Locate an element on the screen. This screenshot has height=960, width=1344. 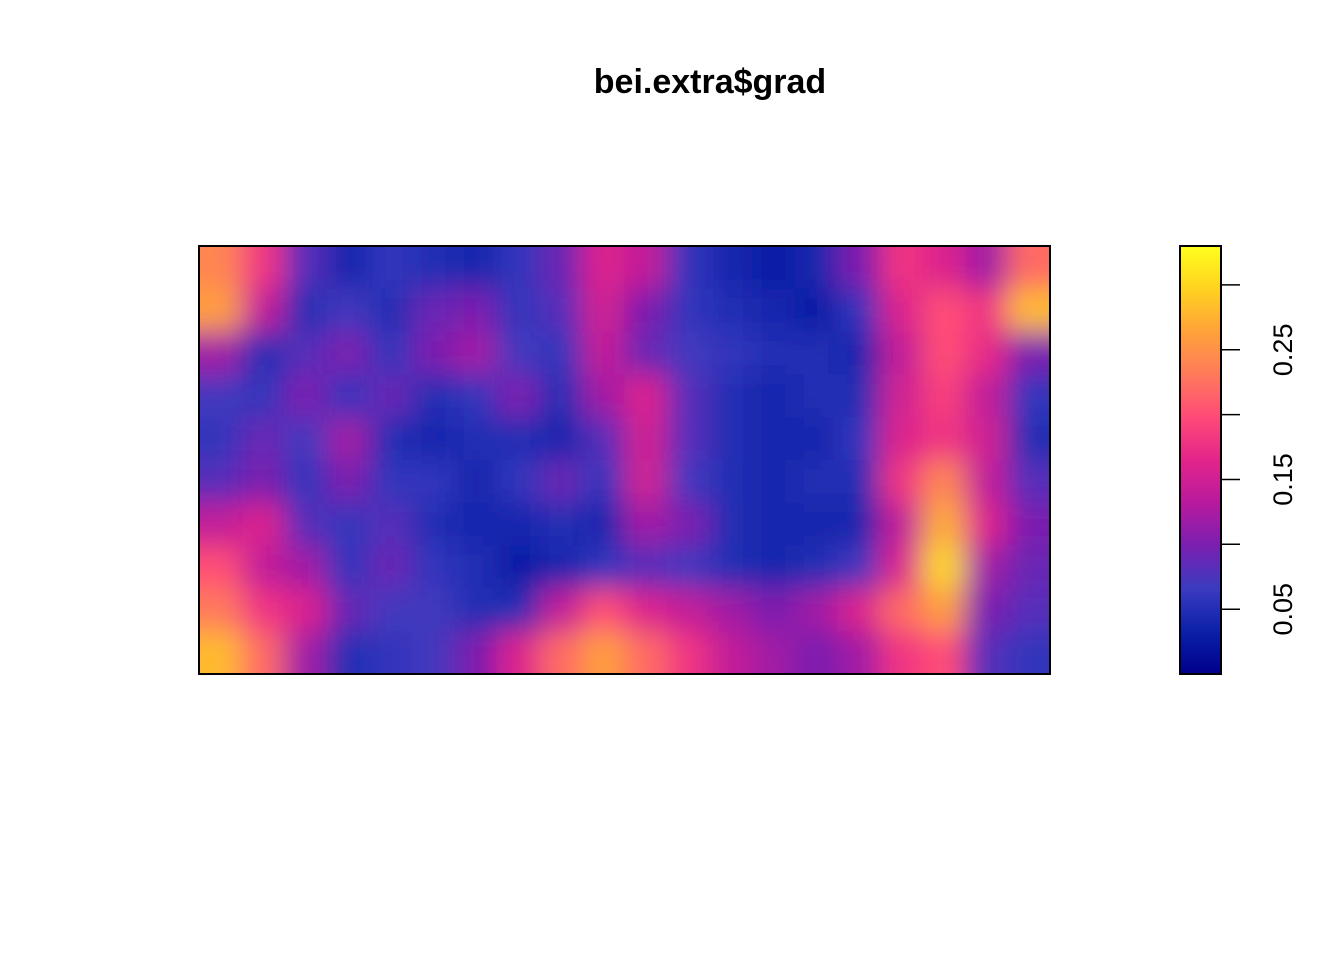
colorbar-tick-label: 0.25 is located at coordinates (1283, 350).